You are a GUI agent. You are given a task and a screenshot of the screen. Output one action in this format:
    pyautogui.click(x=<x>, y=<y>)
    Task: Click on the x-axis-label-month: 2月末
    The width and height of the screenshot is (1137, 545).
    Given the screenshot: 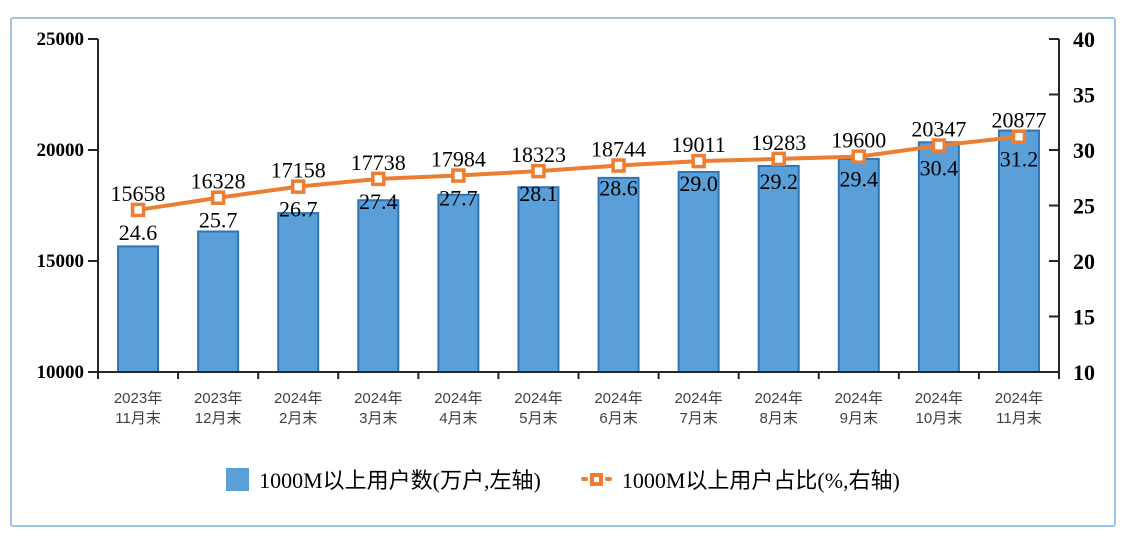 What is the action you would take?
    pyautogui.click(x=298, y=418)
    